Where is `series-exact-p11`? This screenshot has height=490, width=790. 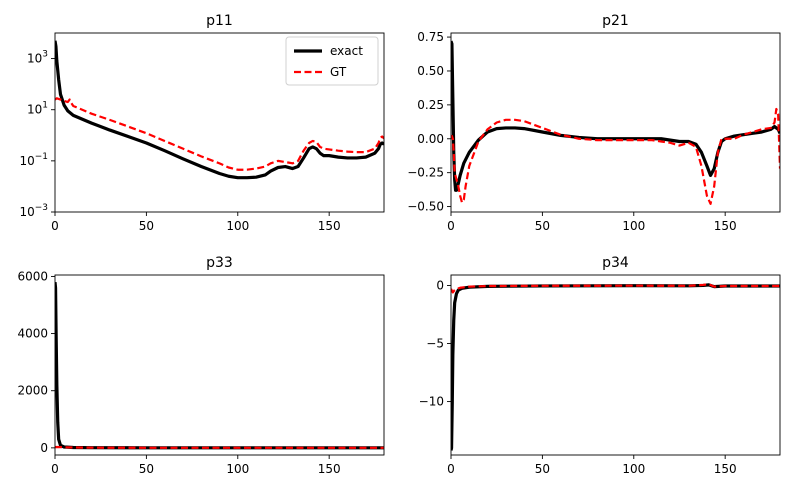 series-exact-p11 is located at coordinates (219, 110).